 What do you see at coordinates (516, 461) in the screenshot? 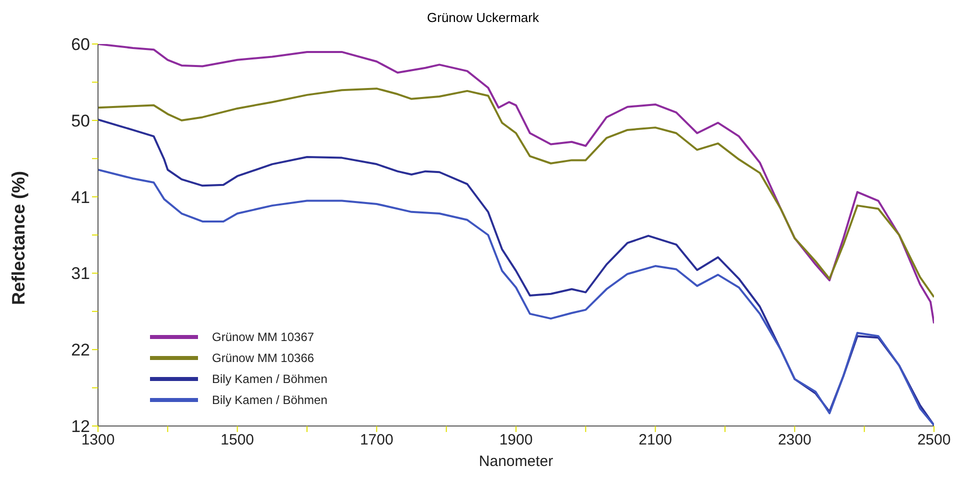
I see `x-axis-title: Nanometer` at bounding box center [516, 461].